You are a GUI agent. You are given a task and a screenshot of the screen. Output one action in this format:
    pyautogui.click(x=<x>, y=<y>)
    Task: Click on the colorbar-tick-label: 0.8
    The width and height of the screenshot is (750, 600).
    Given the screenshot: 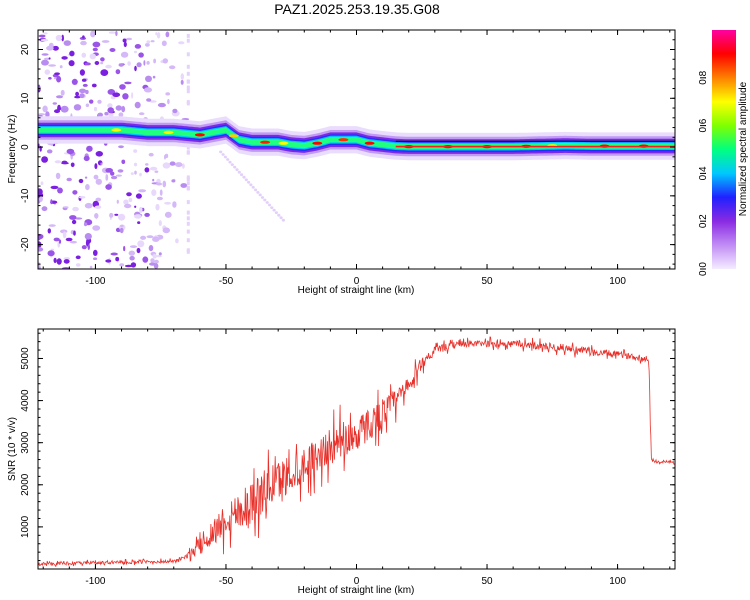 What is the action you would take?
    pyautogui.click(x=703, y=77)
    